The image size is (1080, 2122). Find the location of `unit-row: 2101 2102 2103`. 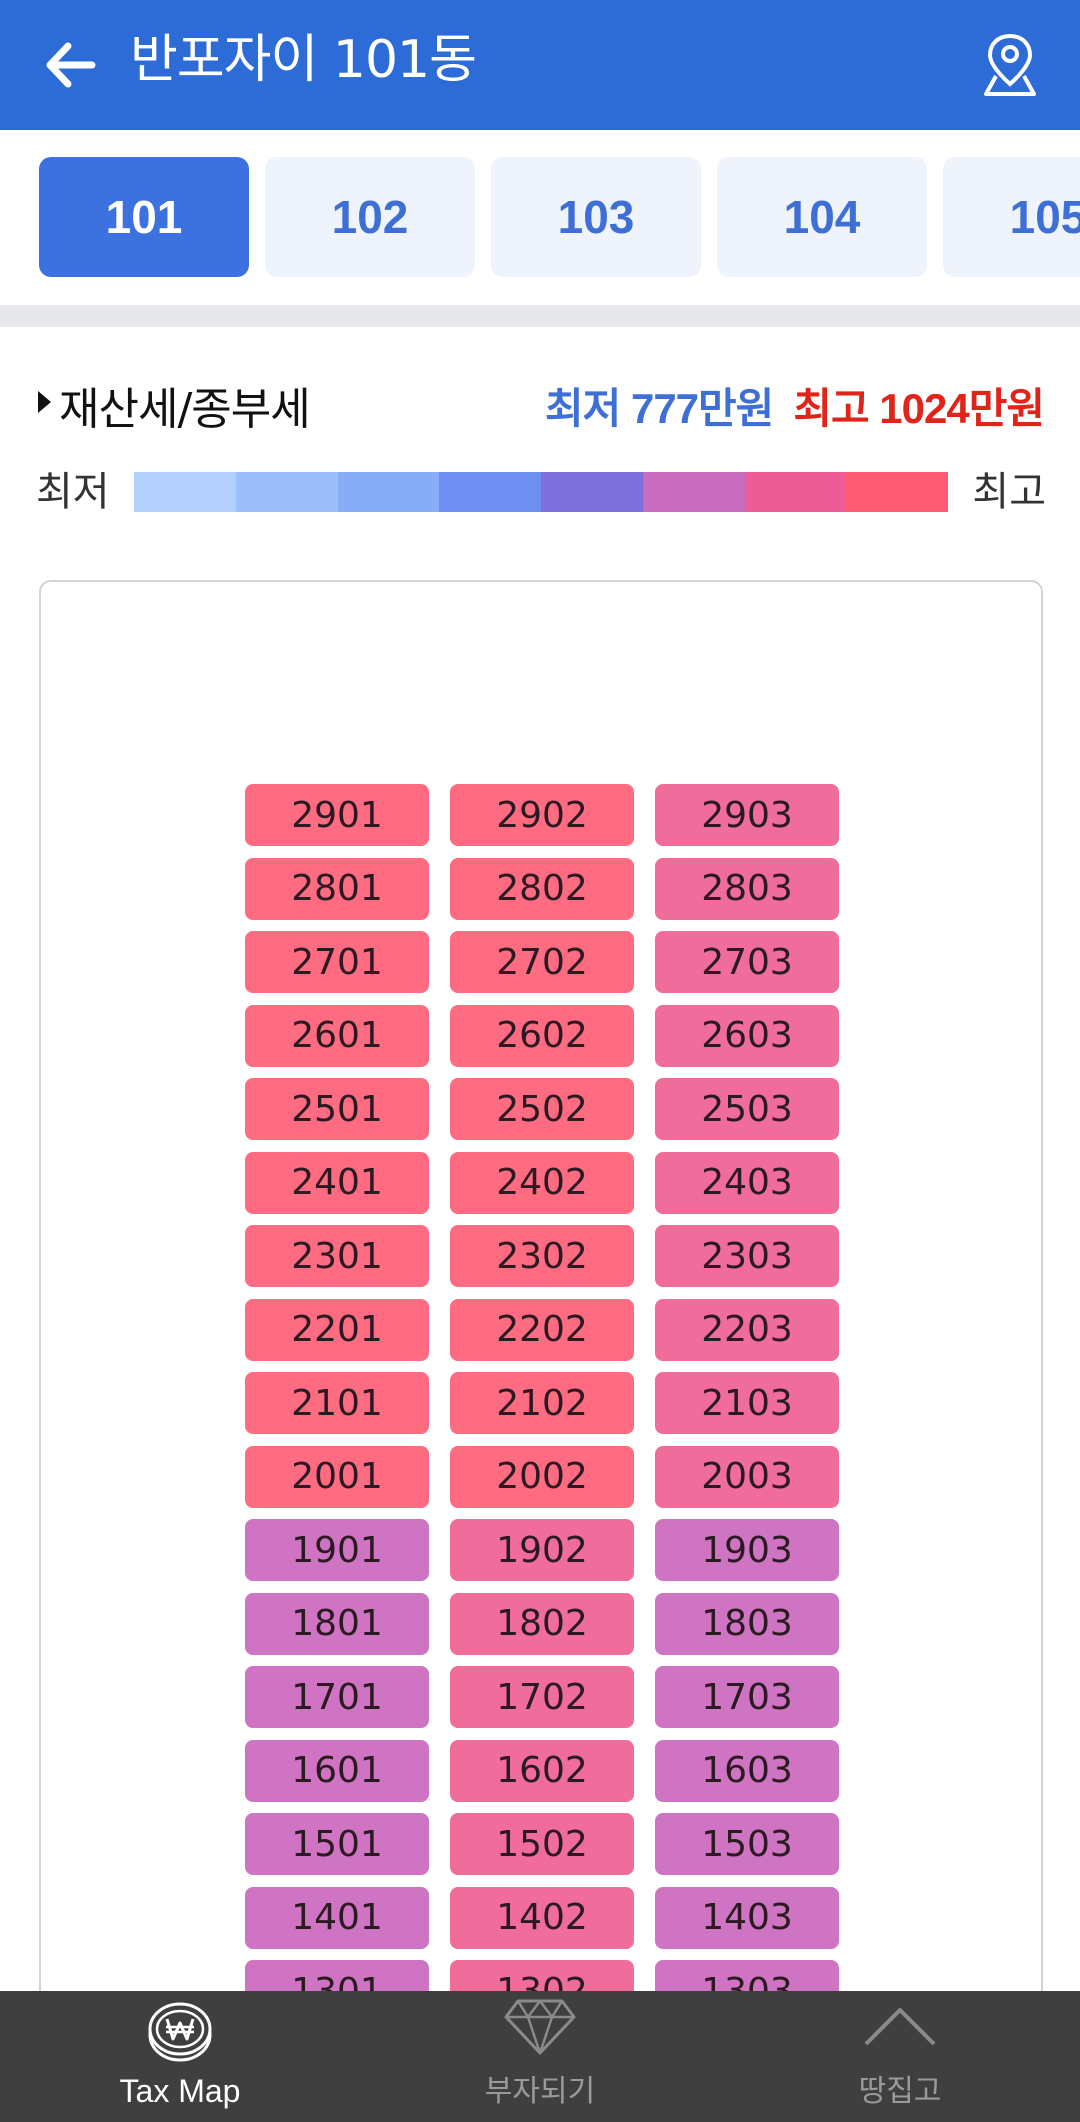

unit-row: 2101 2102 2103 is located at coordinates (545, 1409).